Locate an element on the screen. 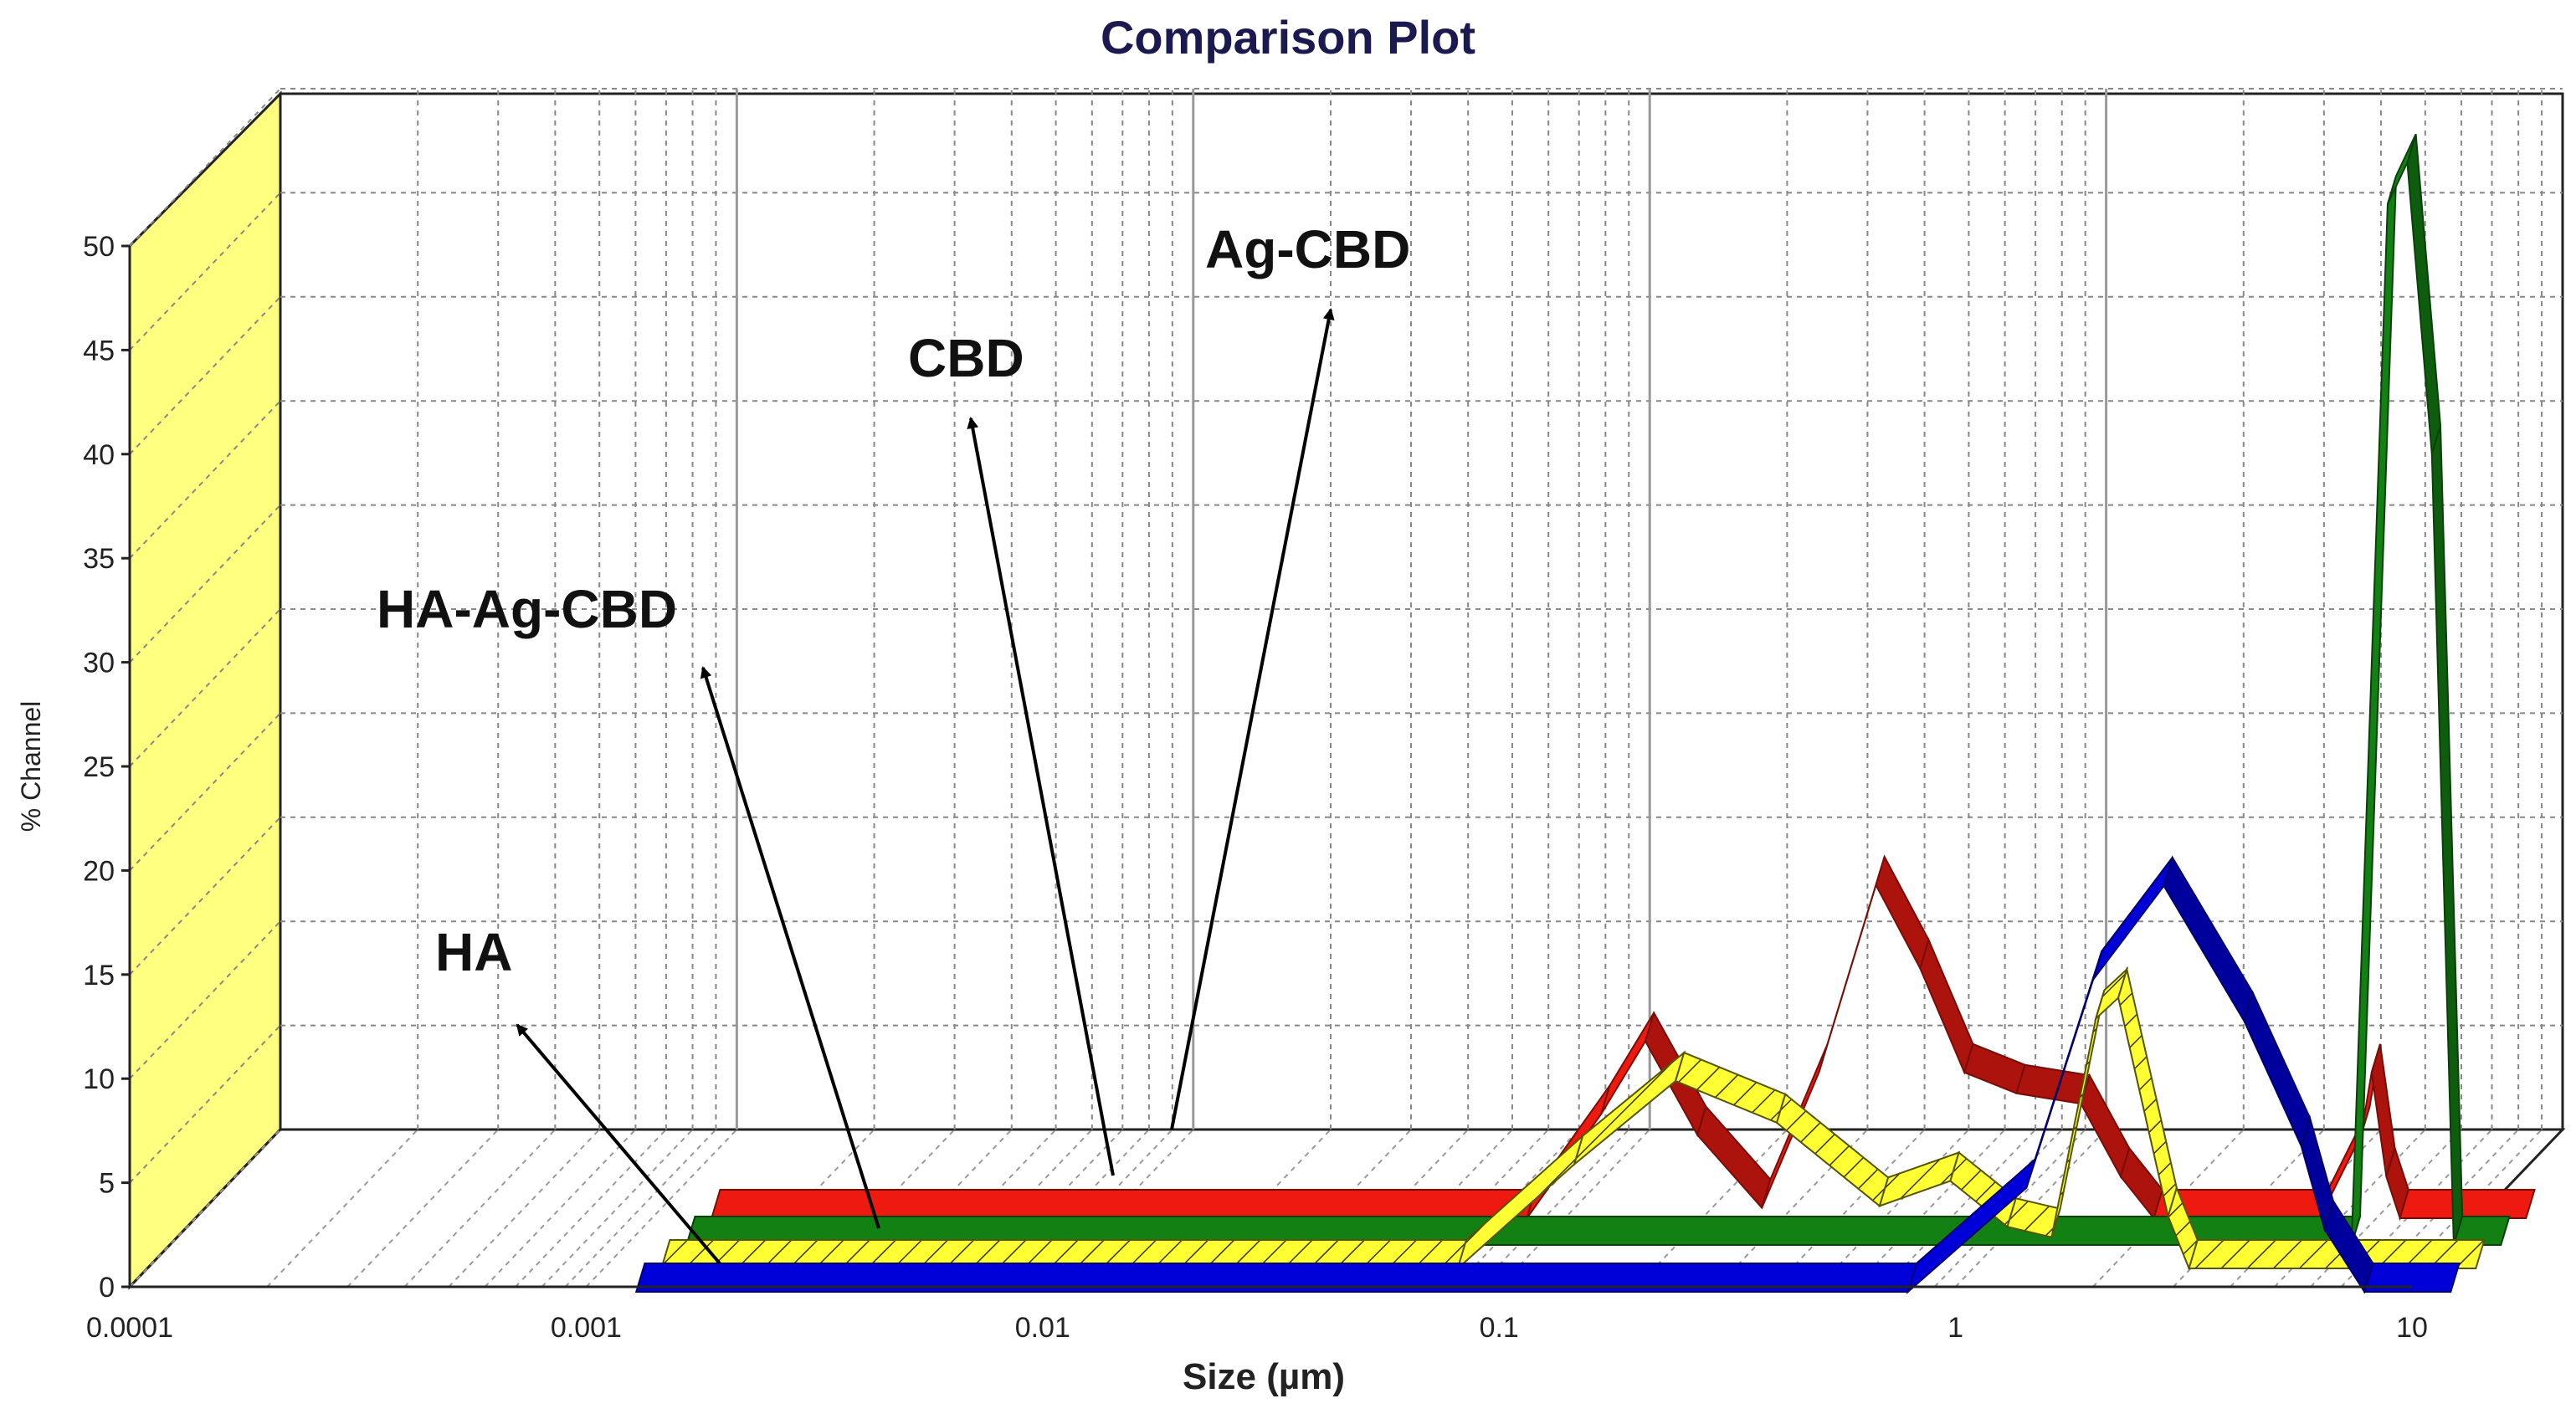 The width and height of the screenshot is (2576, 1419). y-tick-label: 30 is located at coordinates (99, 663).